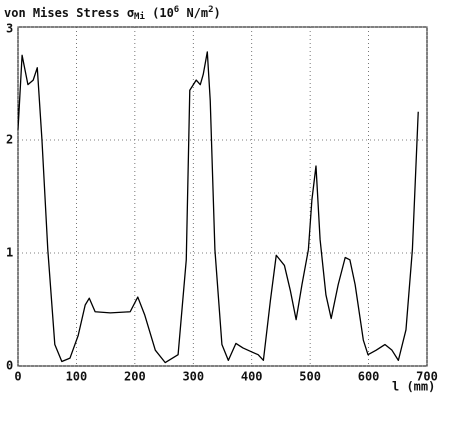 This screenshot has width=453, height=429. I want to click on x-tick-label: 600, so click(369, 377).